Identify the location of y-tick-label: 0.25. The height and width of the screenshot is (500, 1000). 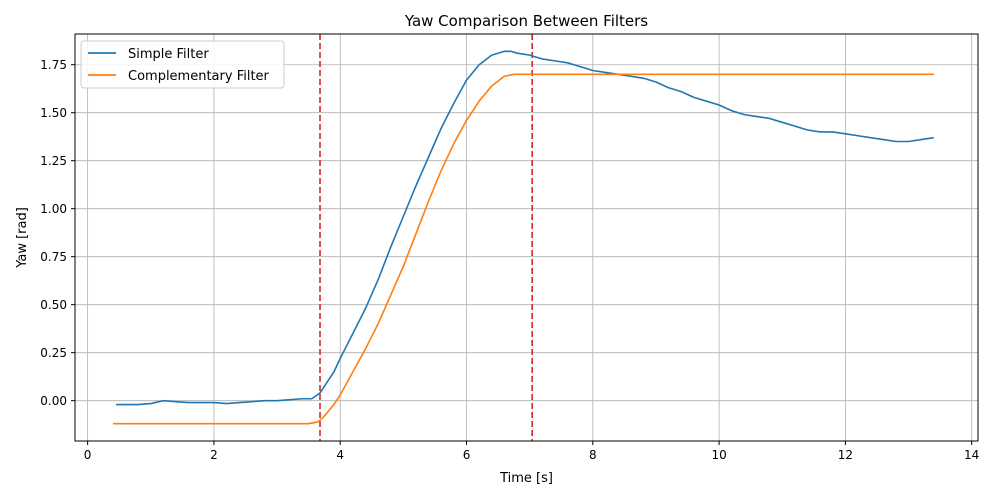
(53, 353).